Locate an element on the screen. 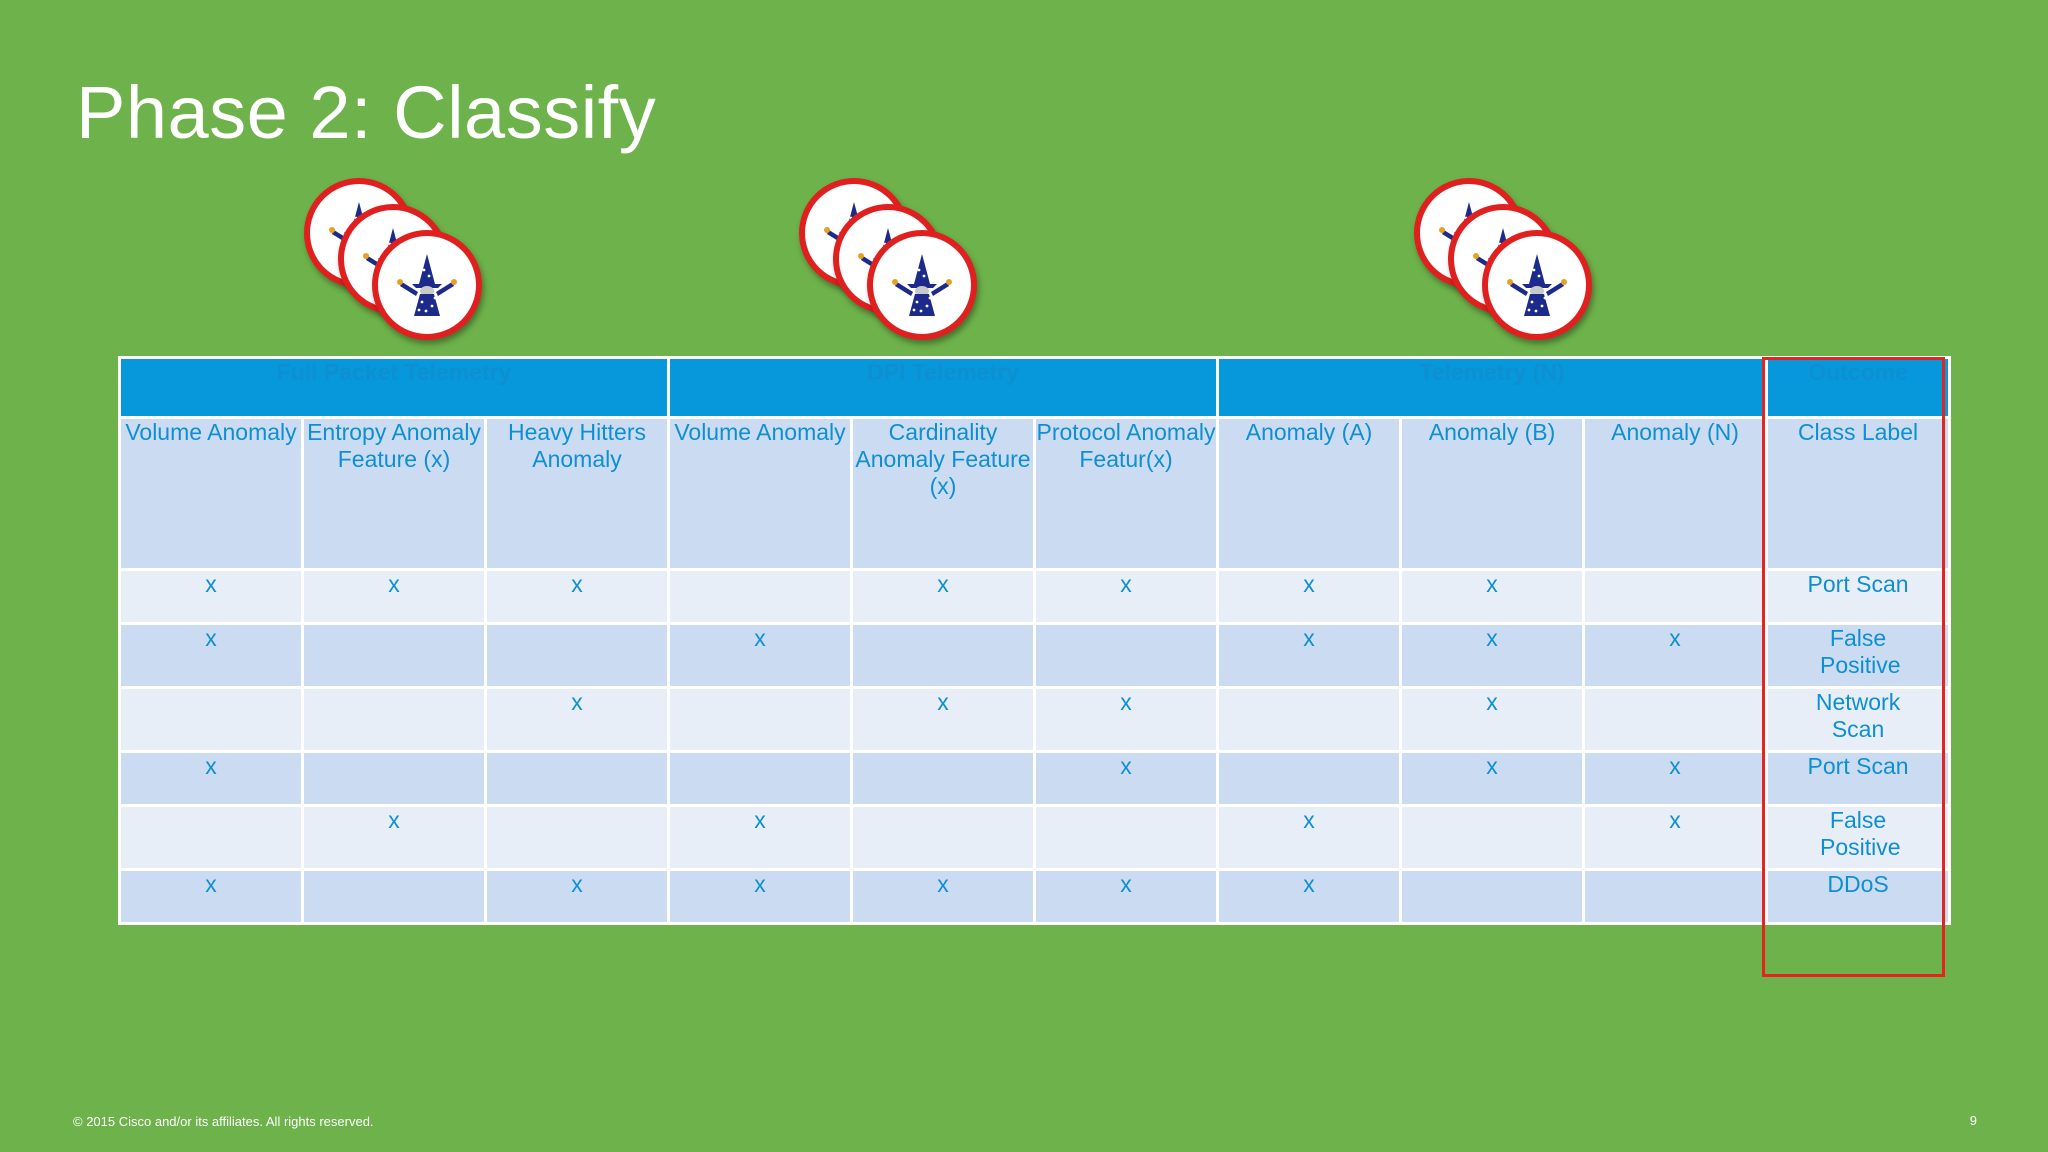  table-row: x x x x False Positive is located at coordinates (1035, 837).